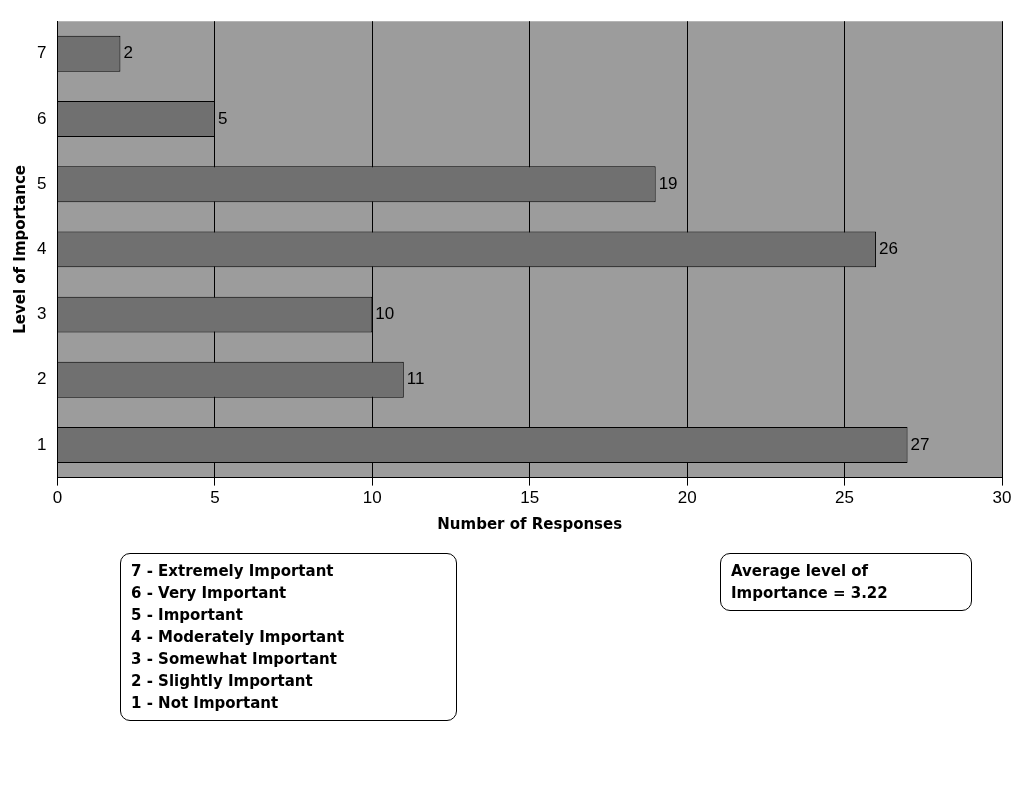 The width and height of the screenshot is (1024, 792). Describe the element at coordinates (238, 637) in the screenshot. I see `text: 4 - Moderately Important` at that location.